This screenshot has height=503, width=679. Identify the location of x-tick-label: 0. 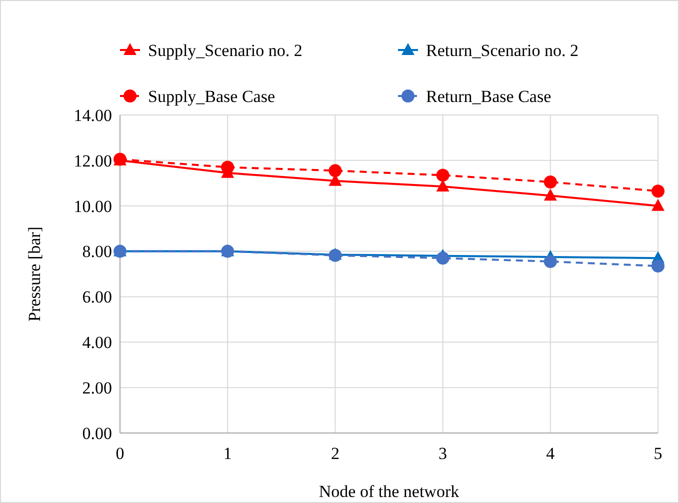
(120, 453).